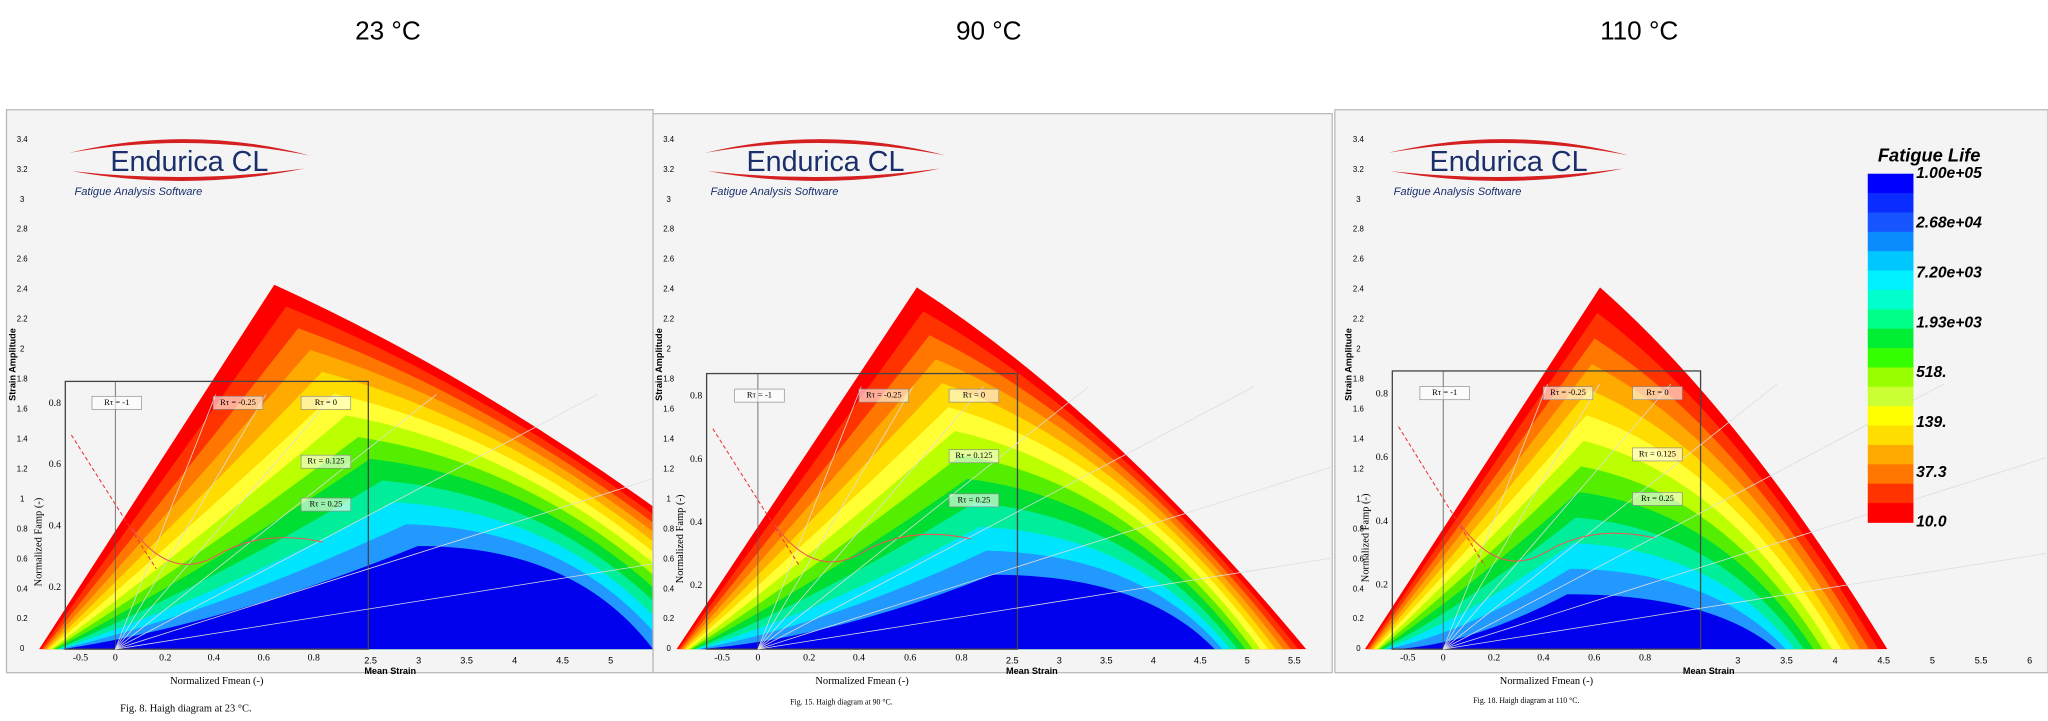 The image size is (2048, 721). I want to click on y-axis-label: Strain Amplitude, so click(659, 364).